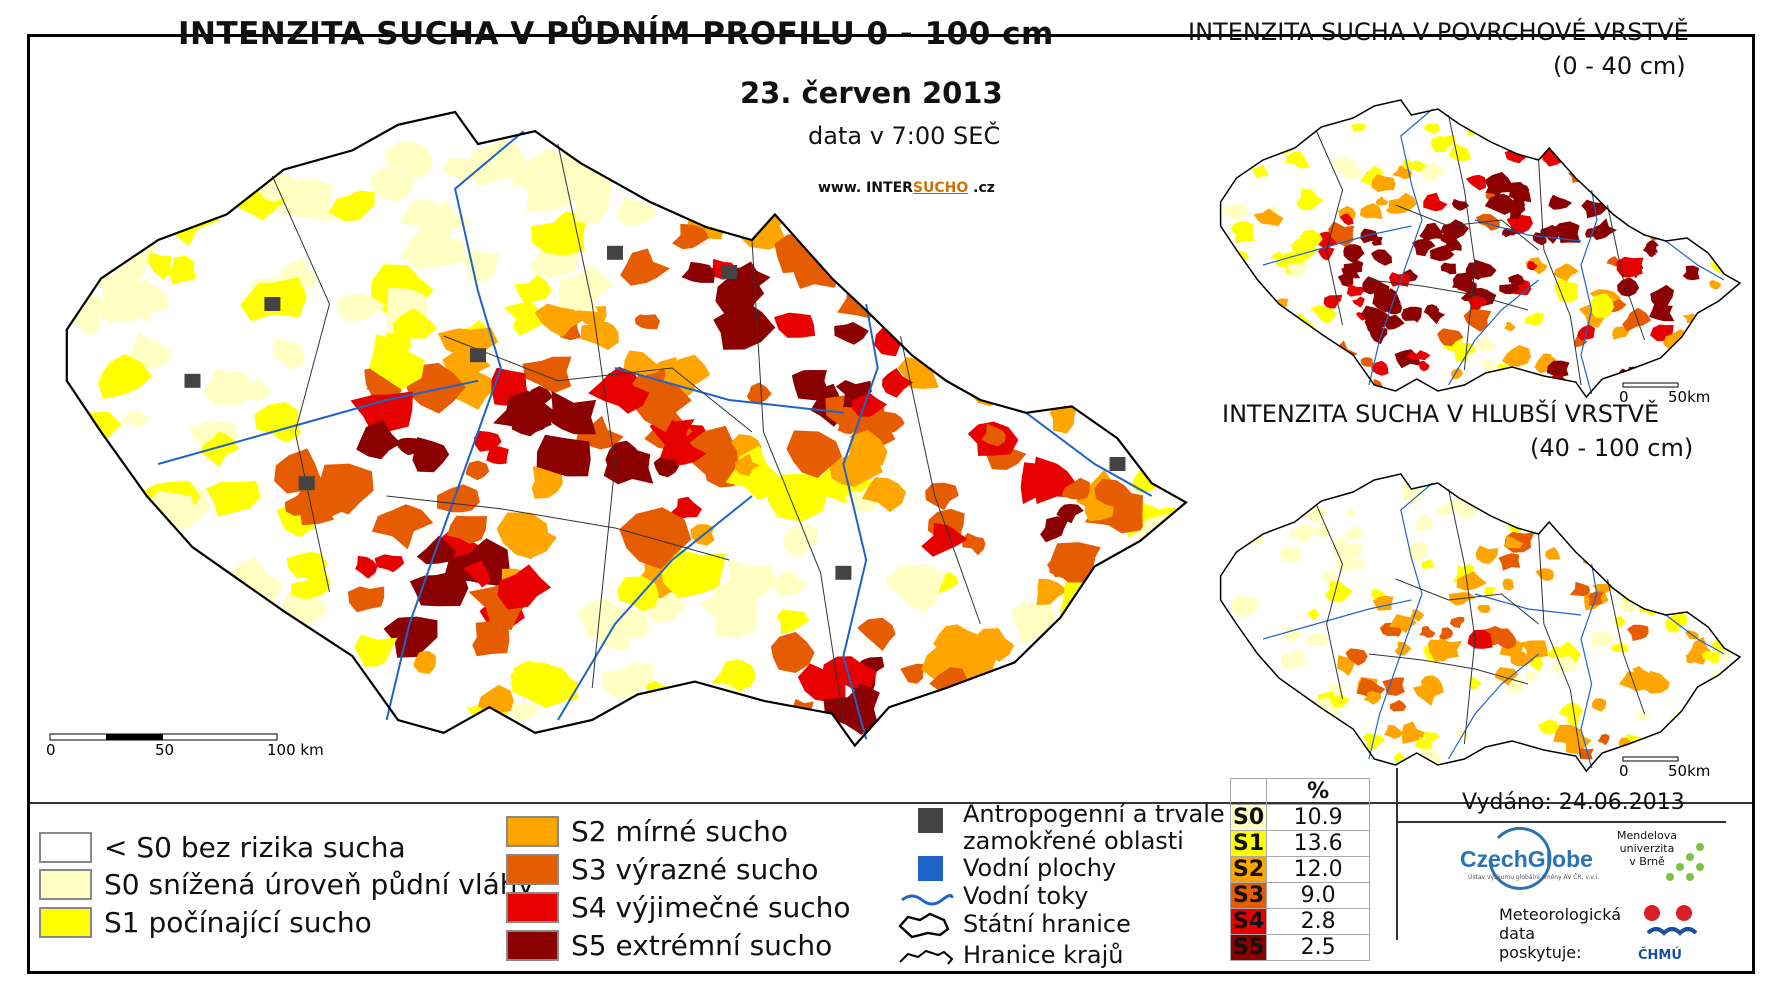 The image size is (1772, 1003). I want to click on legend-streams-label: Vodní toky, so click(1026, 896).